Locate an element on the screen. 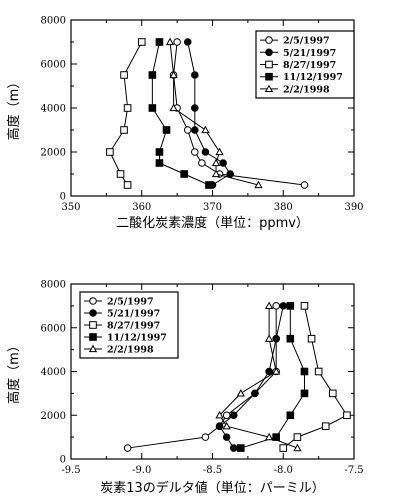  x-tick-label: -7.5 is located at coordinates (353, 470).